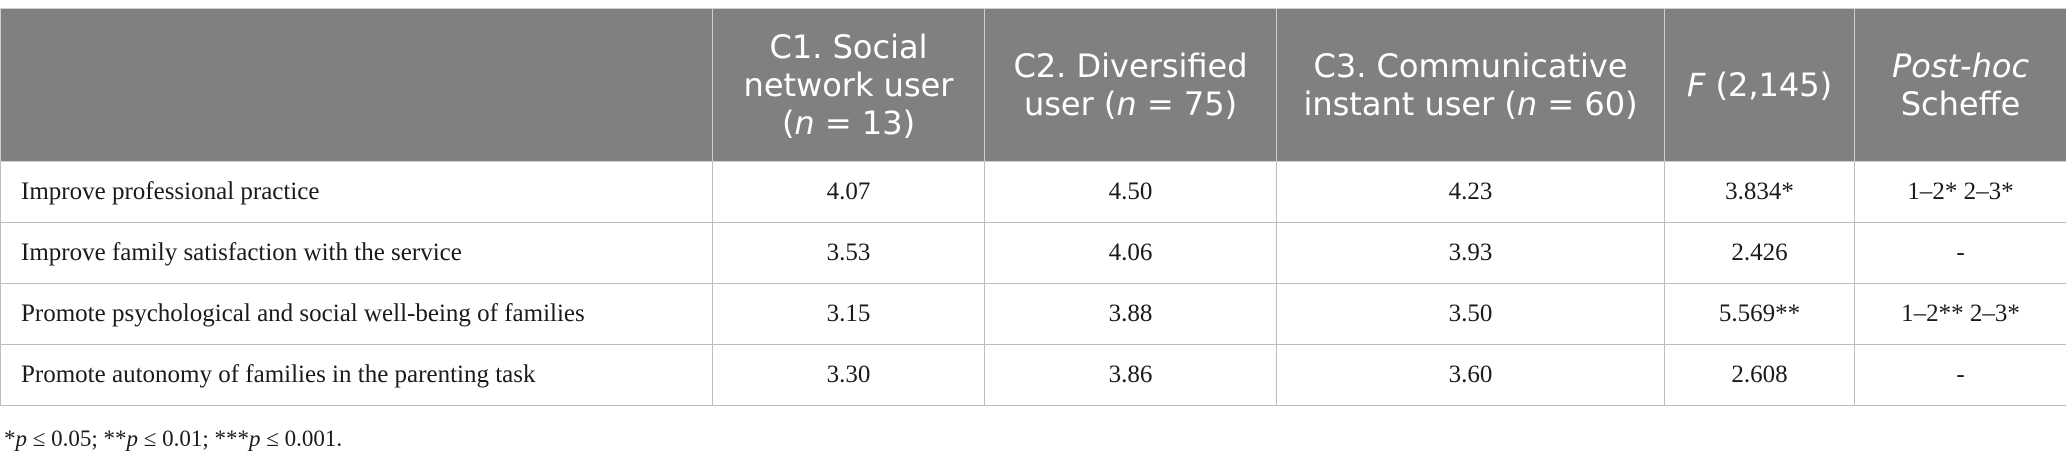 The image size is (2066, 466). What do you see at coordinates (1769, 85) in the screenshot?
I see `header-f-rest: (2,145)` at bounding box center [1769, 85].